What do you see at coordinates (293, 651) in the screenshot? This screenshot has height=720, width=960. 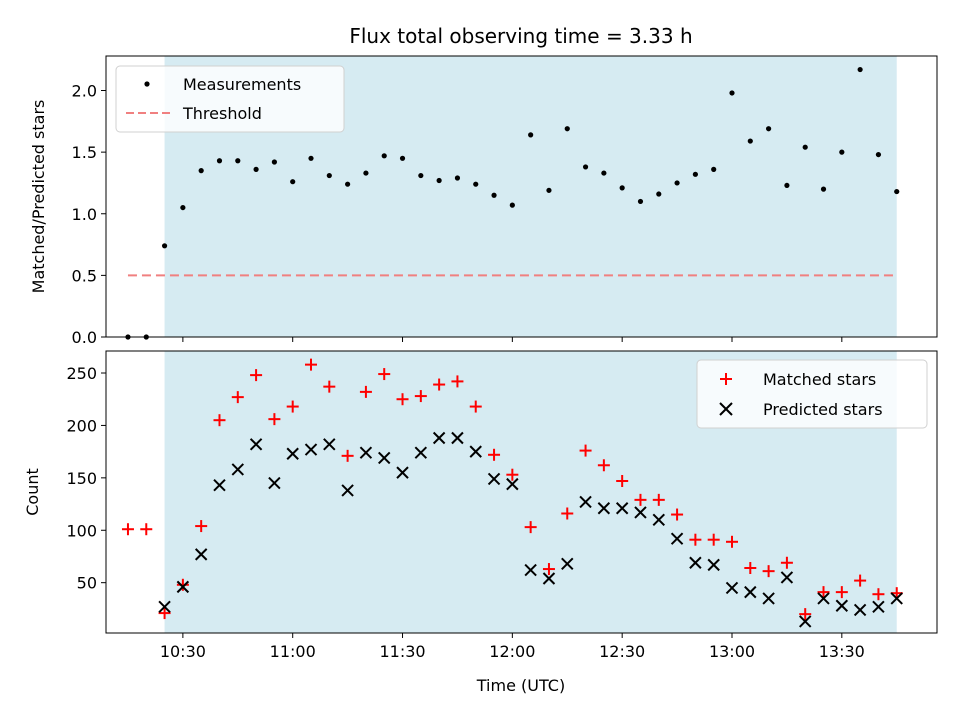 I see `x-tick-label: 11:00` at bounding box center [293, 651].